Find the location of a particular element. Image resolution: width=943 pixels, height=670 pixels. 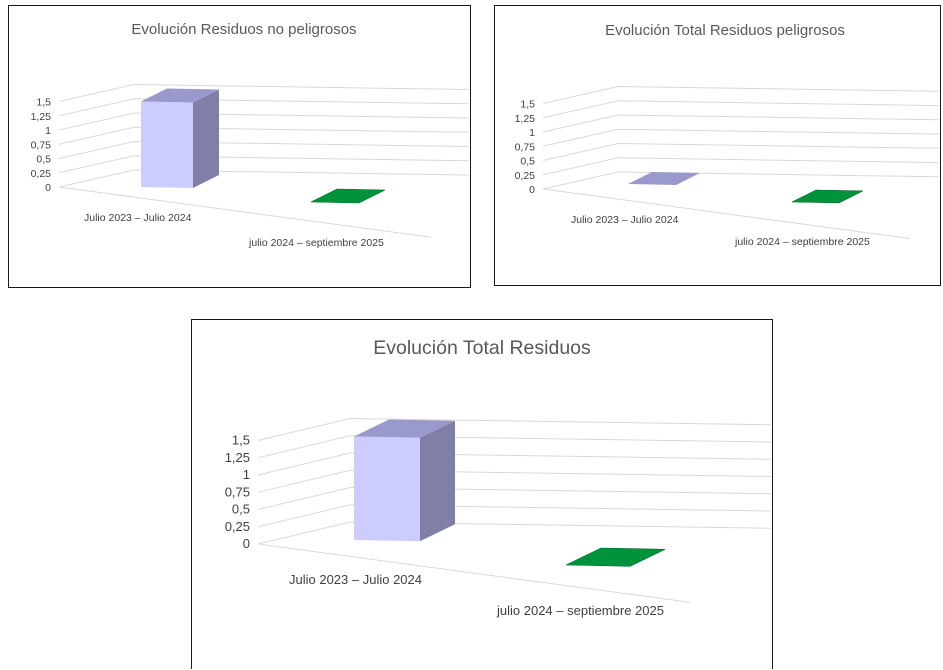

chart-title: Evolución Residuos no peligrosos is located at coordinates (243, 29).